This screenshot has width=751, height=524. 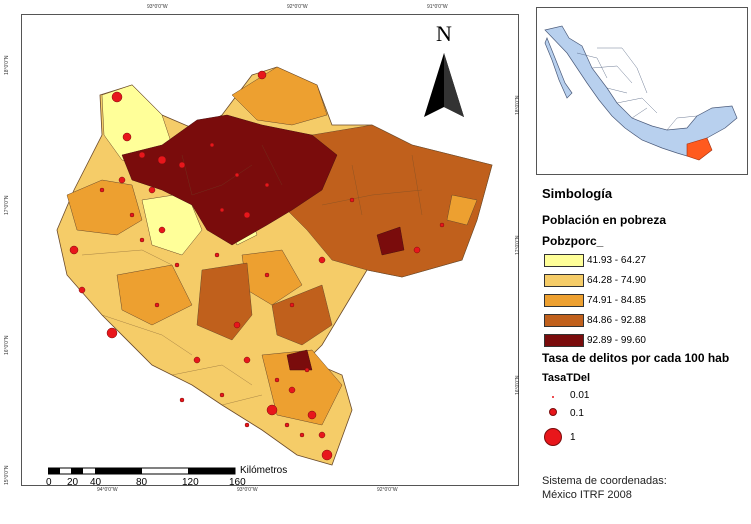 I want to click on crime-field: TasaTDel, so click(x=566, y=378).